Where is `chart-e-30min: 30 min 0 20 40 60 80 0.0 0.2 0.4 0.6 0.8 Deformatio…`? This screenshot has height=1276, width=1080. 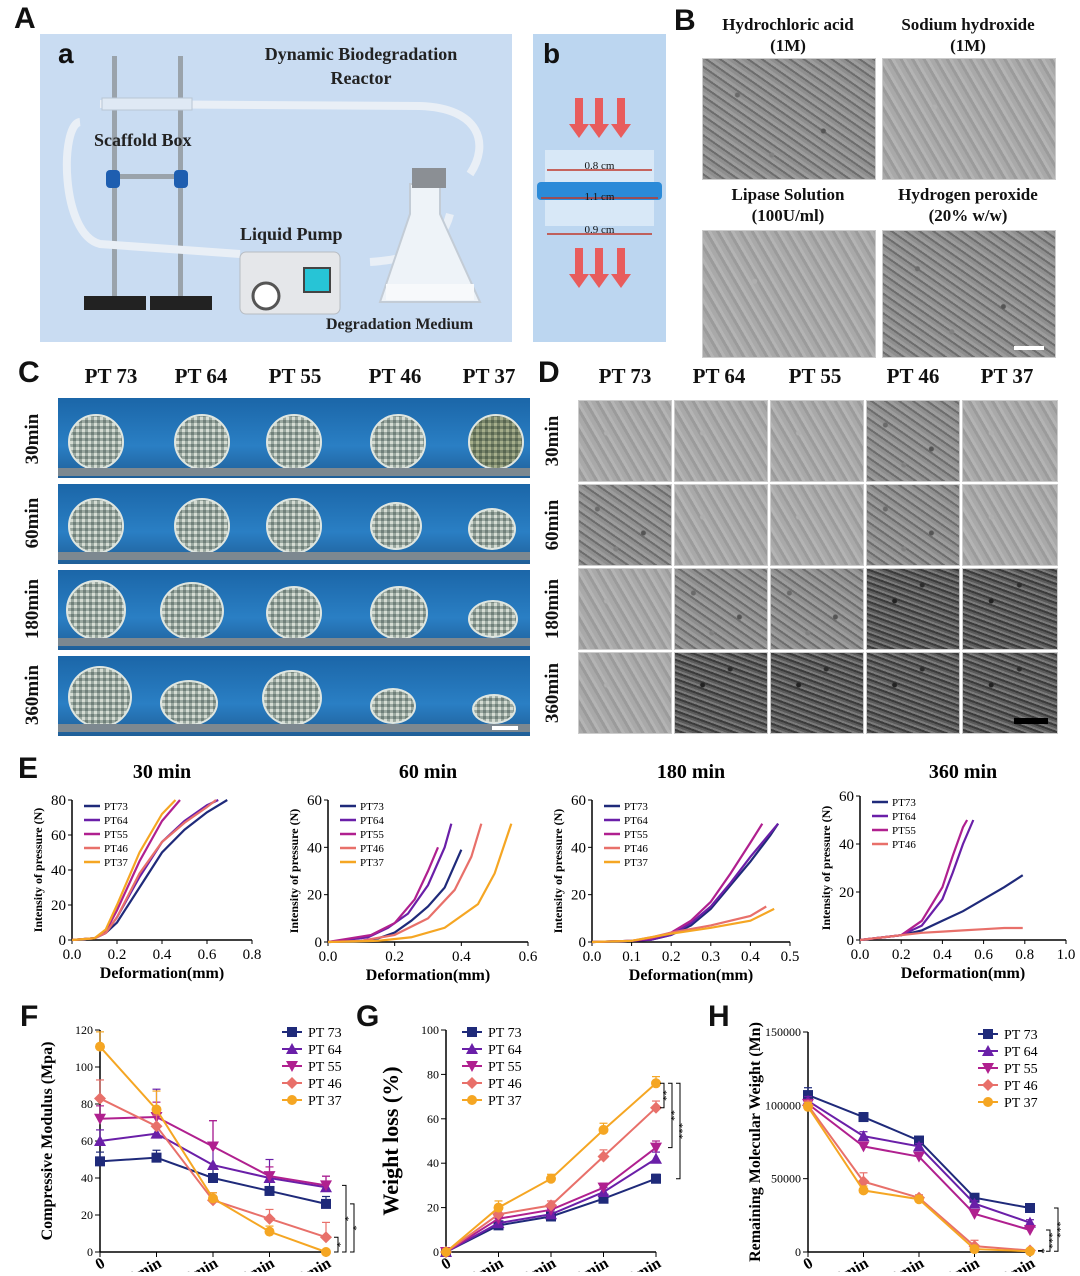
chart-e-30min: 30 min 0 20 40 60 80 0.0 0.2 0.4 0.6 0.8 Deformatio… is located at coordinates (146, 871).